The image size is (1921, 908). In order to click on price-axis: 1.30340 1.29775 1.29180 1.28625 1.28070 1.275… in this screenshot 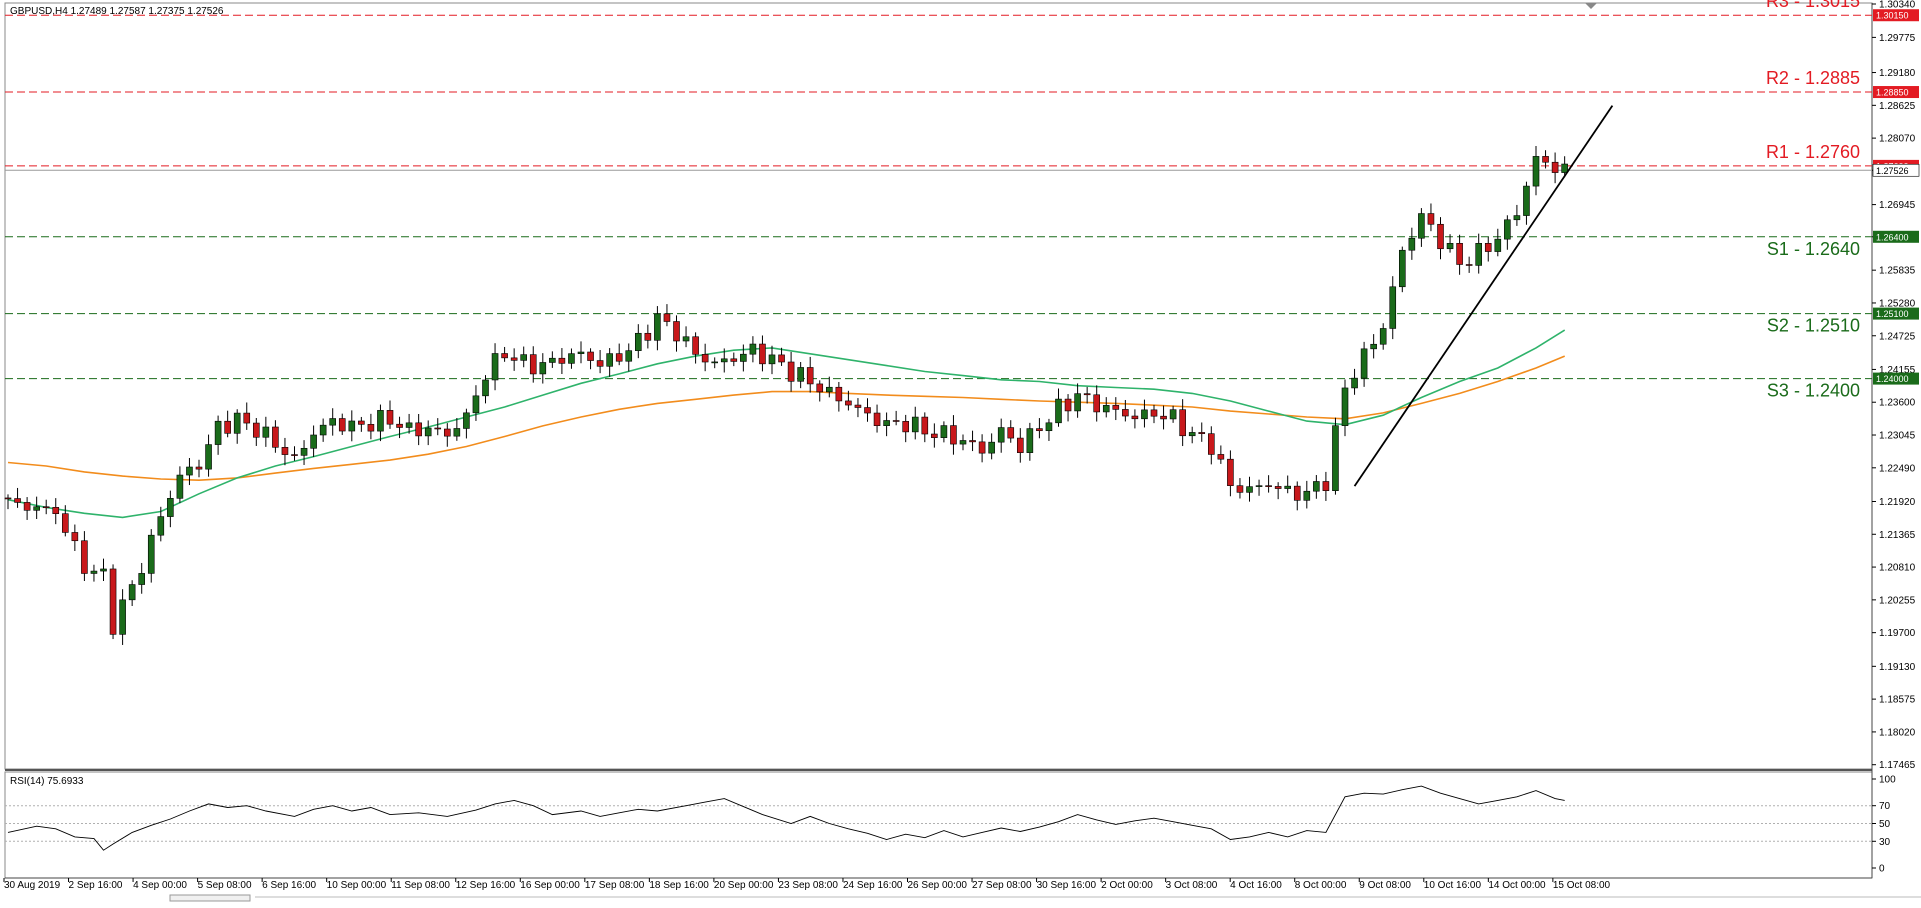, I will do `click(1894, 385)`.